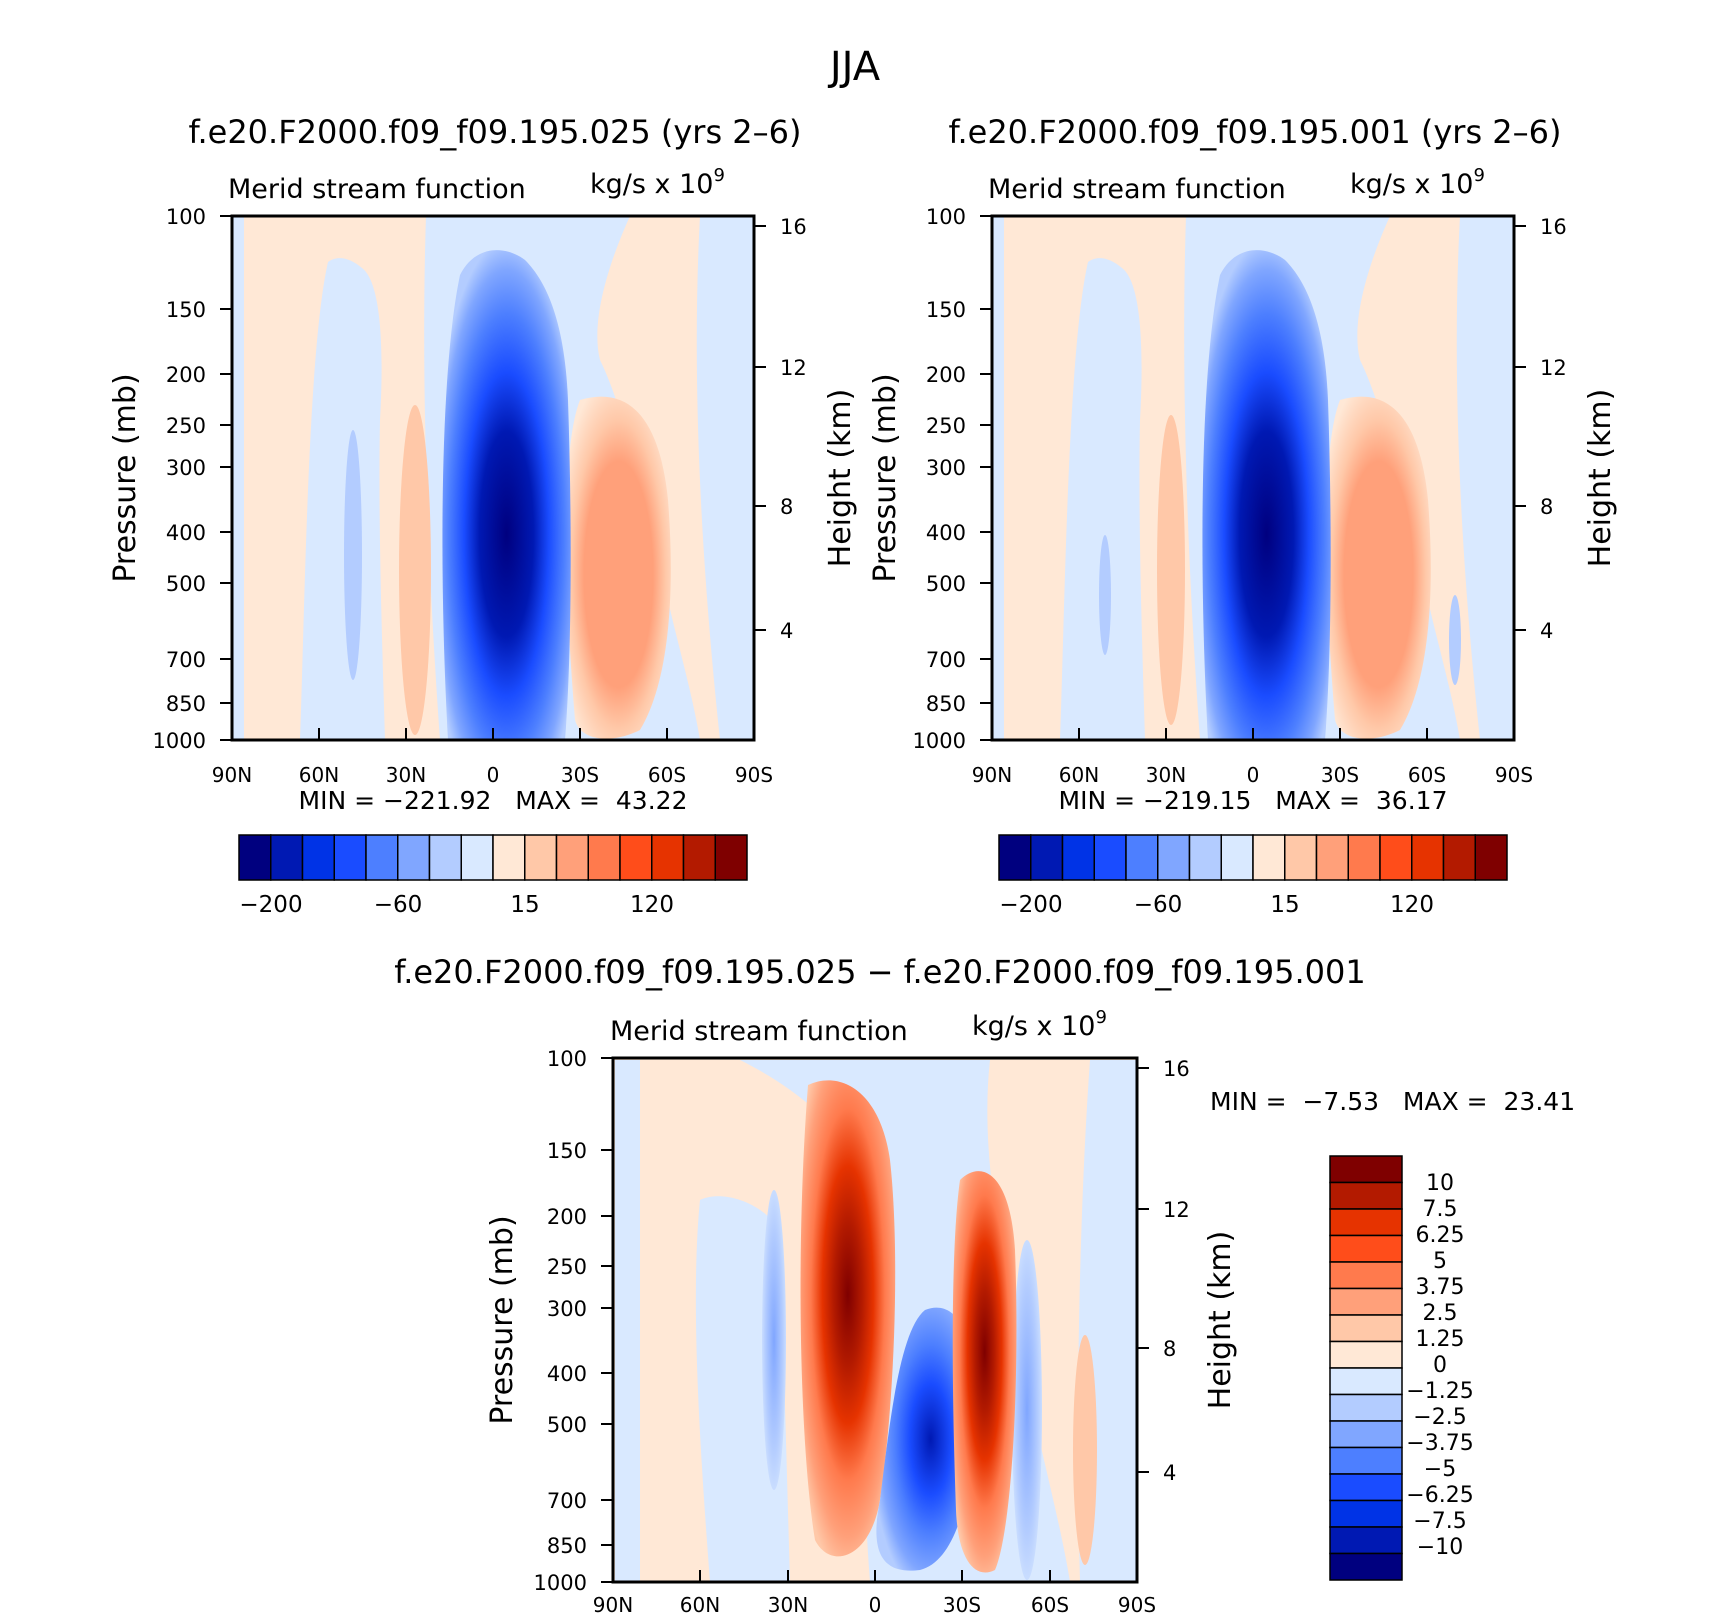  What do you see at coordinates (1137, 1605) in the screenshot?
I see `svg-text: 90S` at bounding box center [1137, 1605].